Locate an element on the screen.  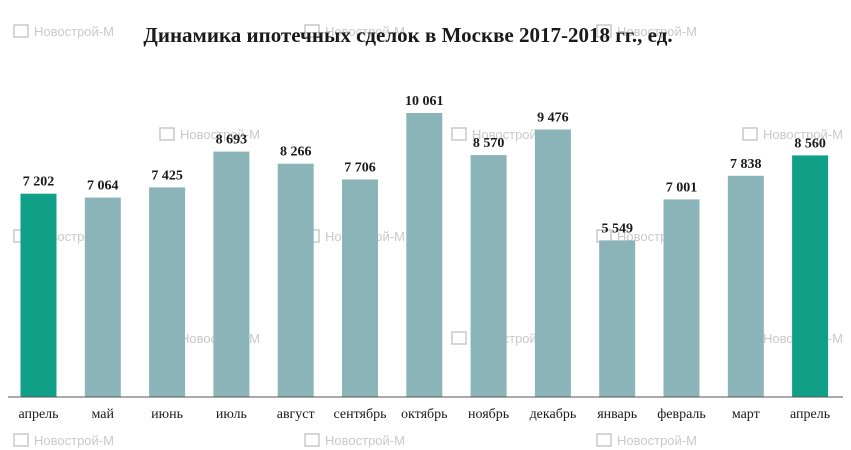
value-label-6: 7 706 is located at coordinates (360, 168).